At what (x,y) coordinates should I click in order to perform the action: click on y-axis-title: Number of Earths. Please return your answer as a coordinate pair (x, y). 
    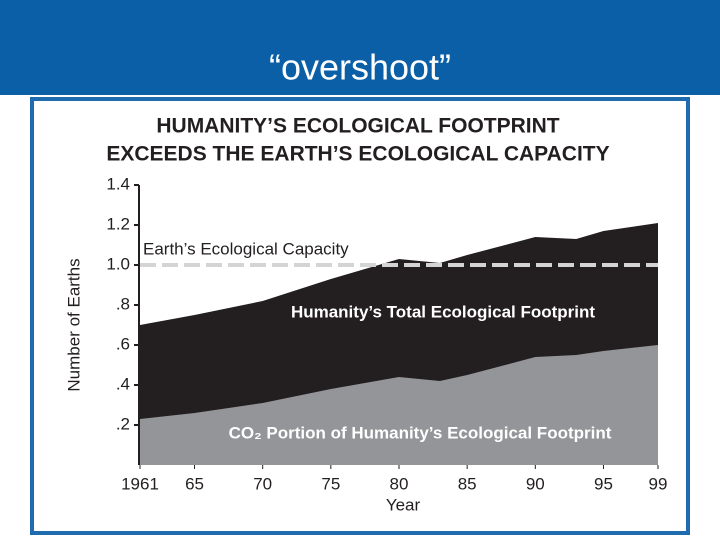
    Looking at the image, I should click on (73, 324).